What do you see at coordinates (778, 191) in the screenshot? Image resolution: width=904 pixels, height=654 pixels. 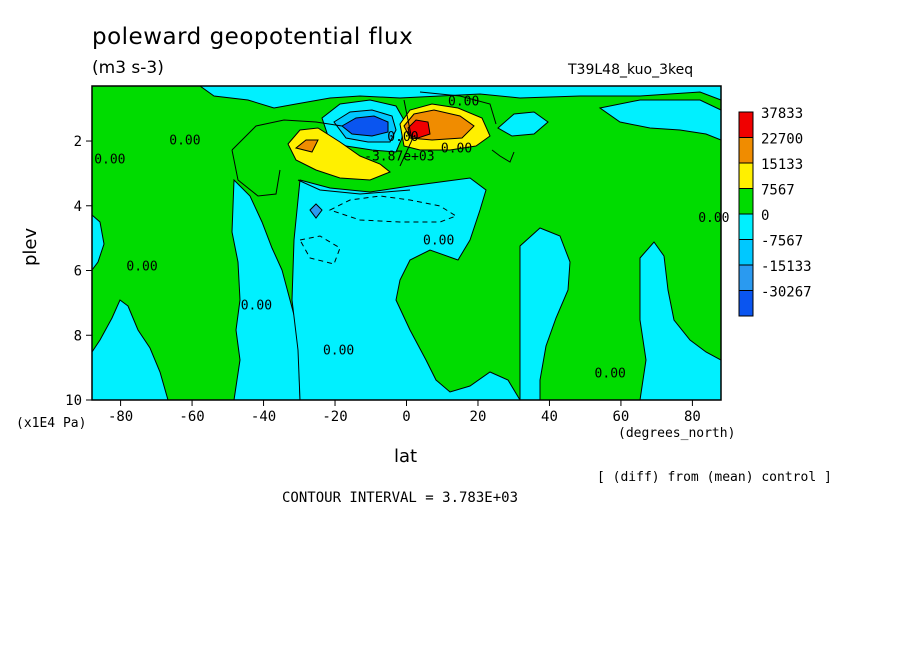 I see `legend-label-3: 7567` at bounding box center [778, 191].